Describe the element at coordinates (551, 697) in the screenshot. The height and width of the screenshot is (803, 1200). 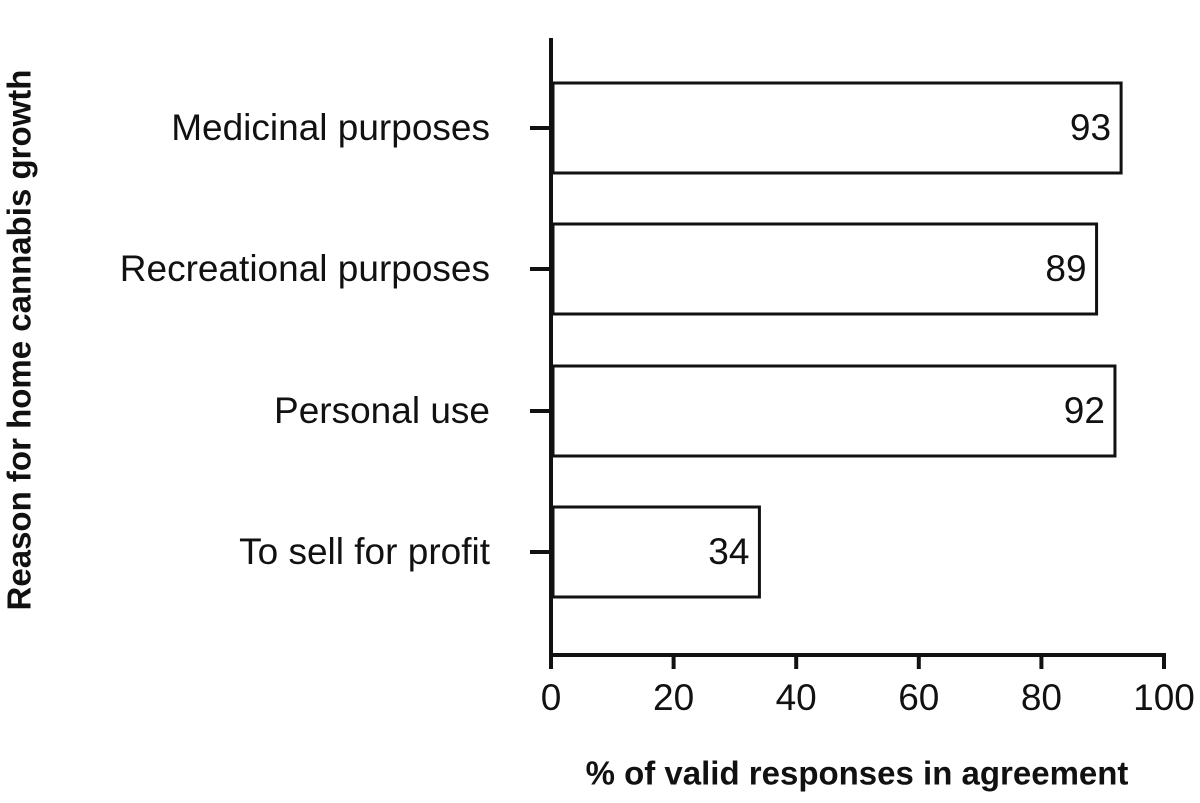
I see `x-tick-label: 0` at that location.